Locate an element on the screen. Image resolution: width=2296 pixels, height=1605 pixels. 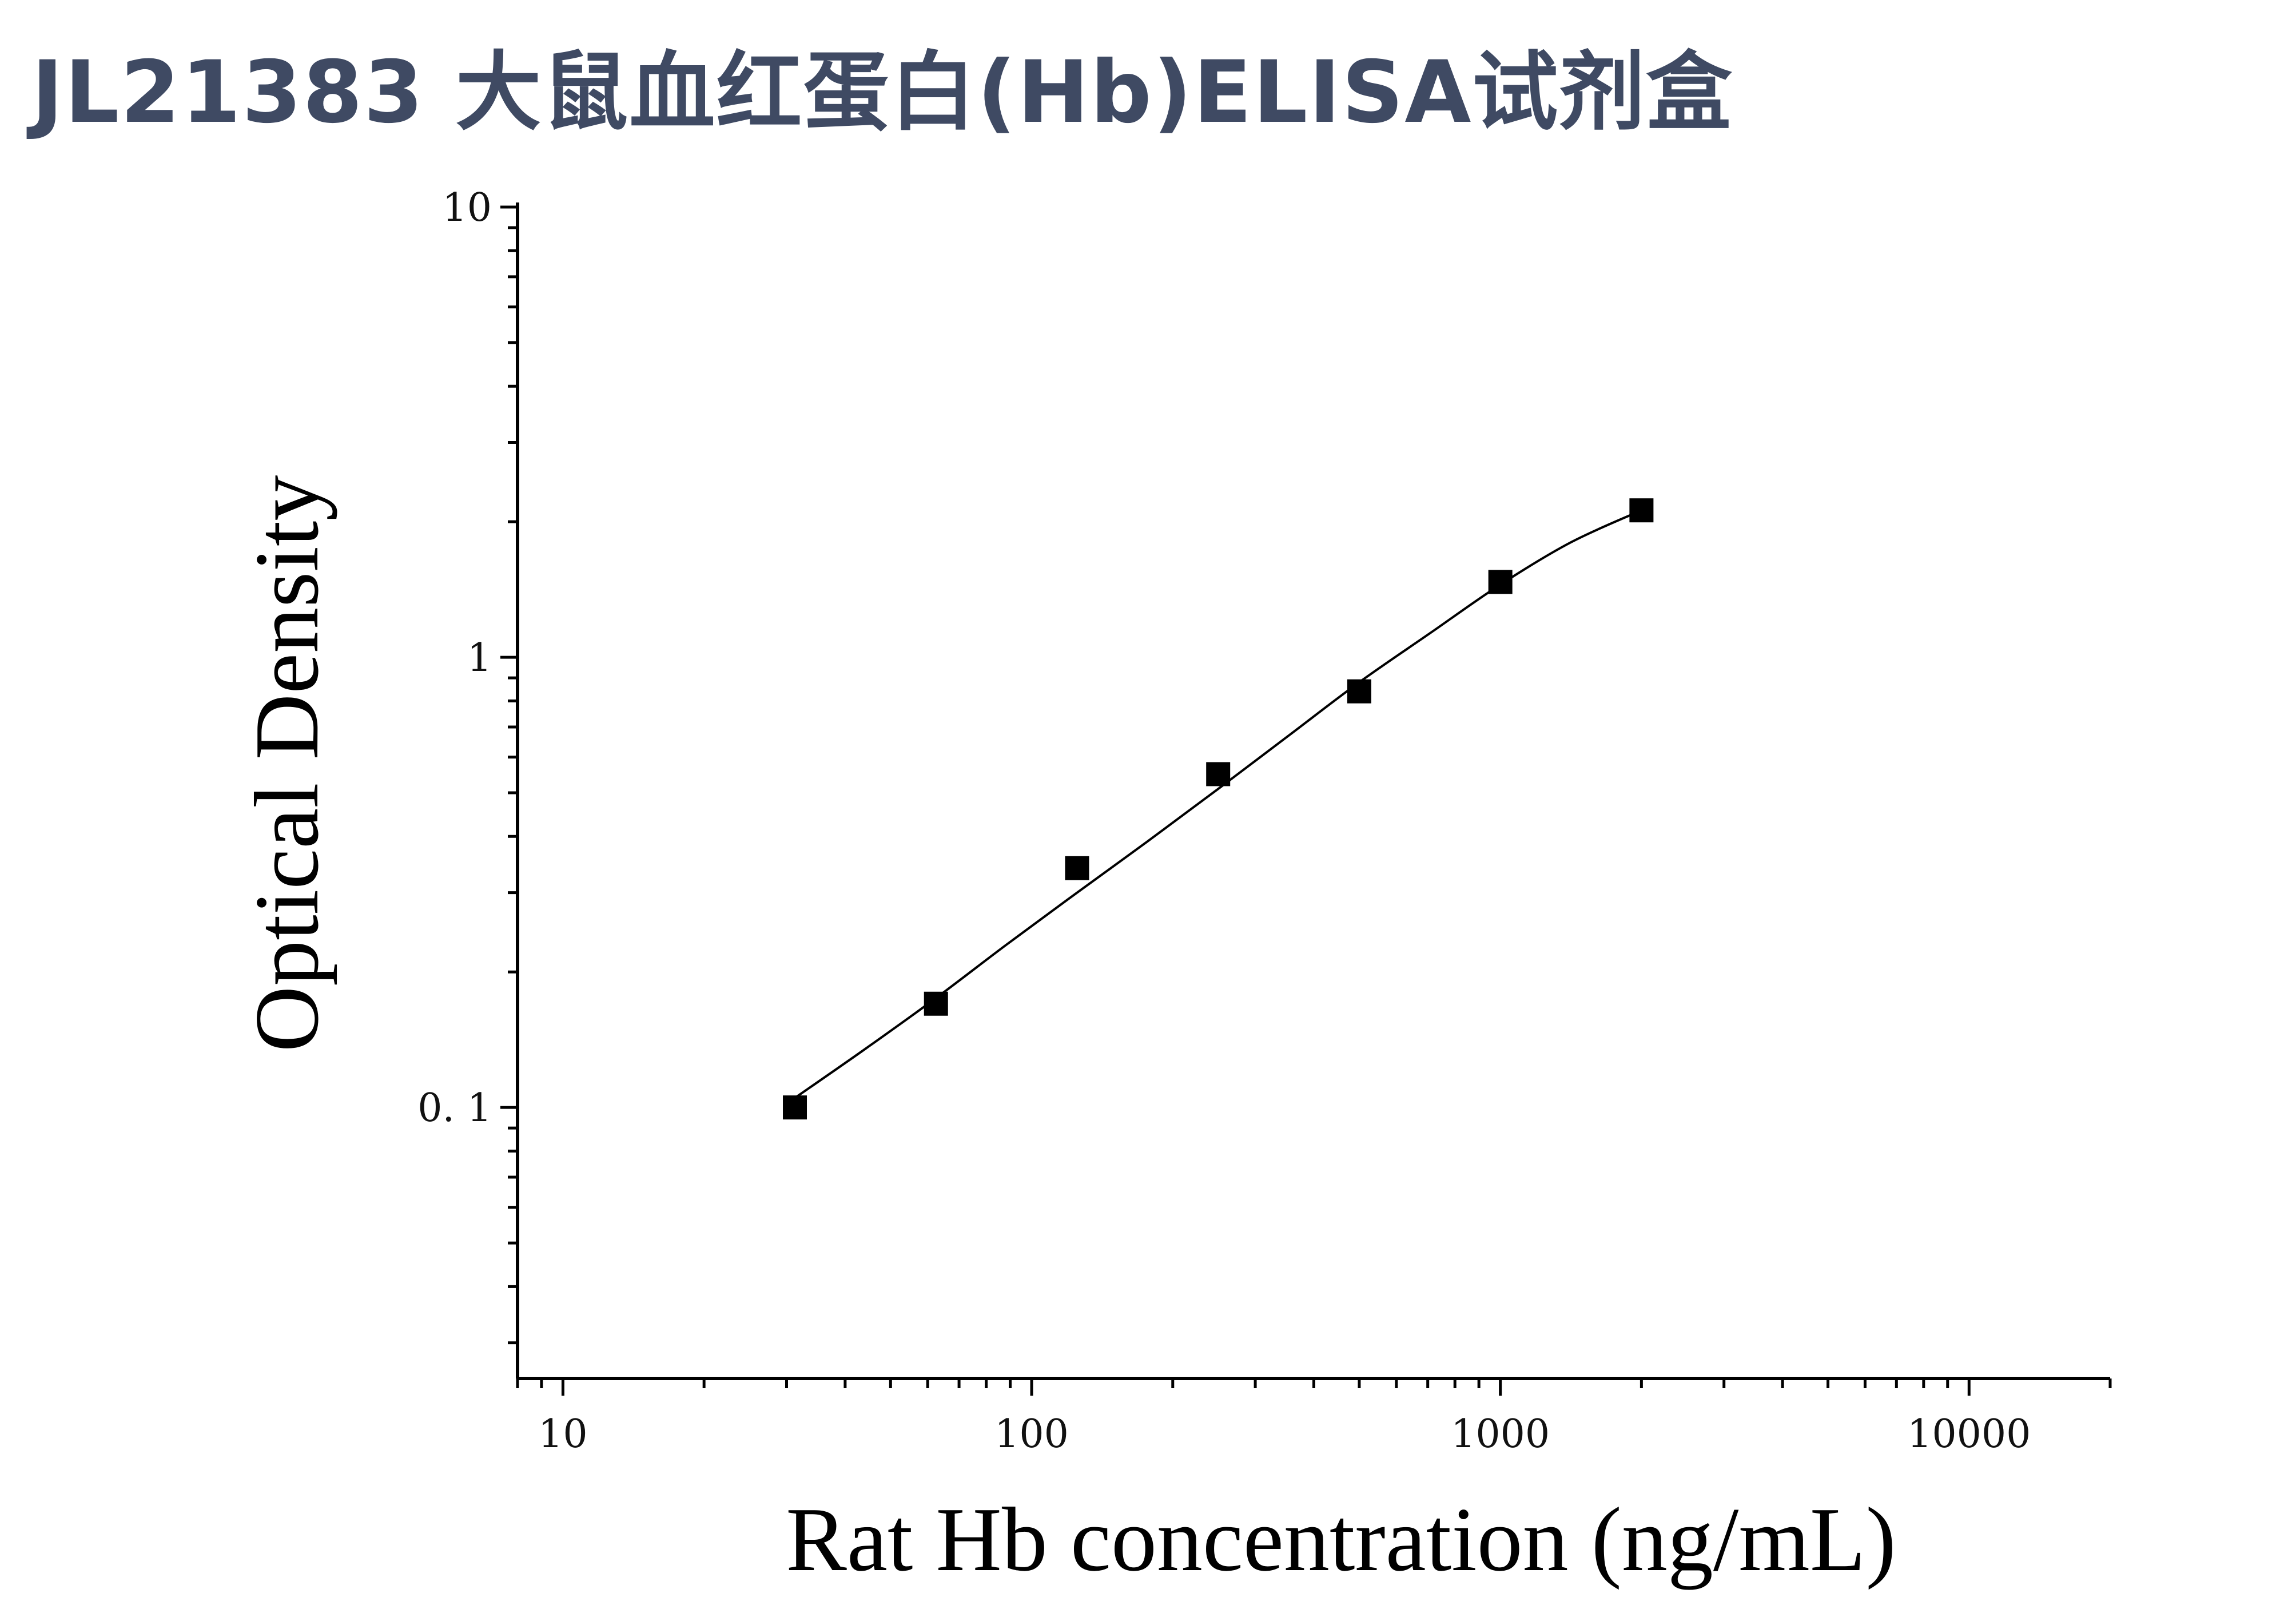
data-points-layer is located at coordinates (1218, 809).